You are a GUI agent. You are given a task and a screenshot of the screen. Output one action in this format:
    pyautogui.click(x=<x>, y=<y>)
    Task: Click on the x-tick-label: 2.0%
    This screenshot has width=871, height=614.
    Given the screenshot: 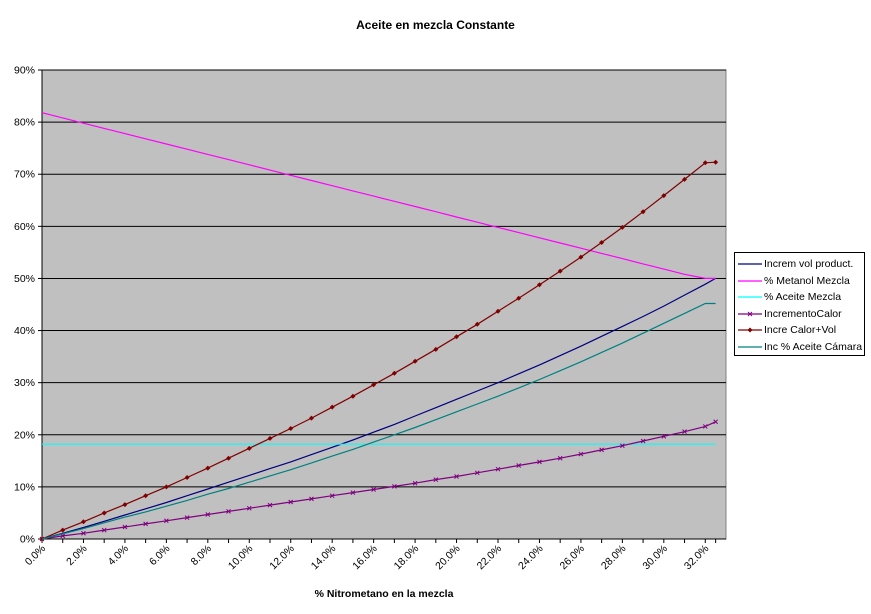 What is the action you would take?
    pyautogui.click(x=76, y=555)
    